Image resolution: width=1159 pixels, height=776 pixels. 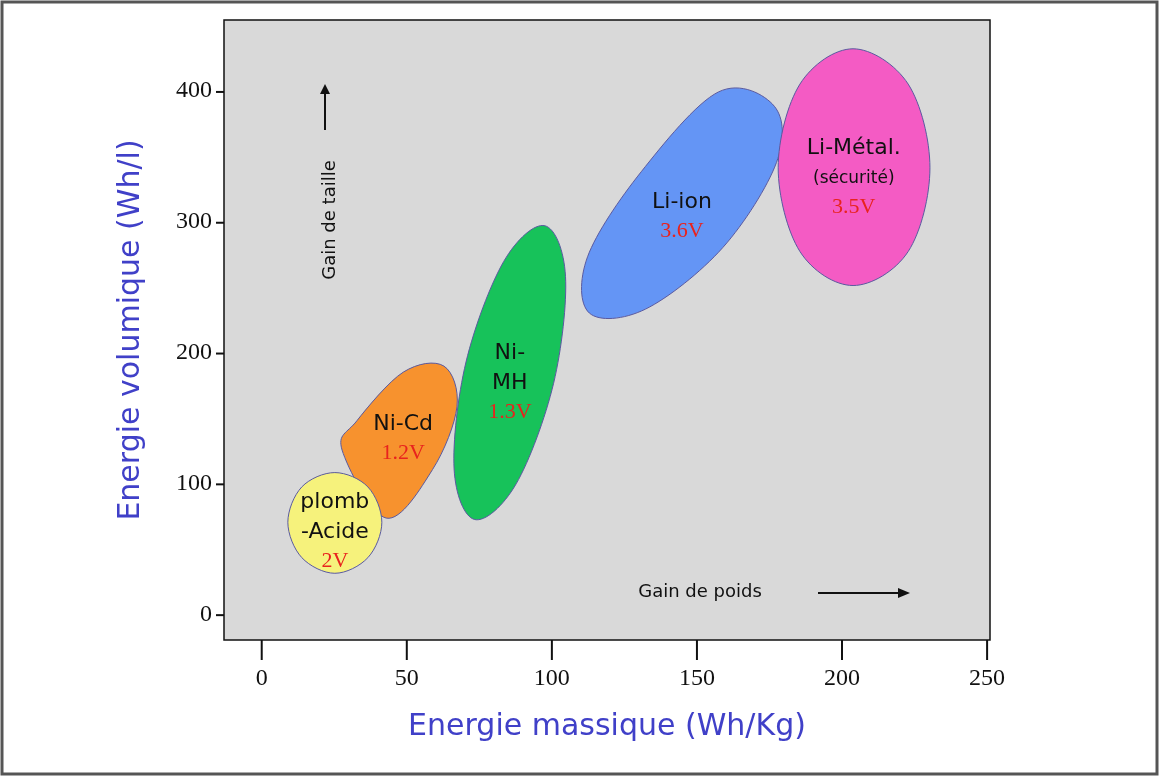 What do you see at coordinates (403, 423) in the screenshot?
I see `series-label: Ni-Cd` at bounding box center [403, 423].